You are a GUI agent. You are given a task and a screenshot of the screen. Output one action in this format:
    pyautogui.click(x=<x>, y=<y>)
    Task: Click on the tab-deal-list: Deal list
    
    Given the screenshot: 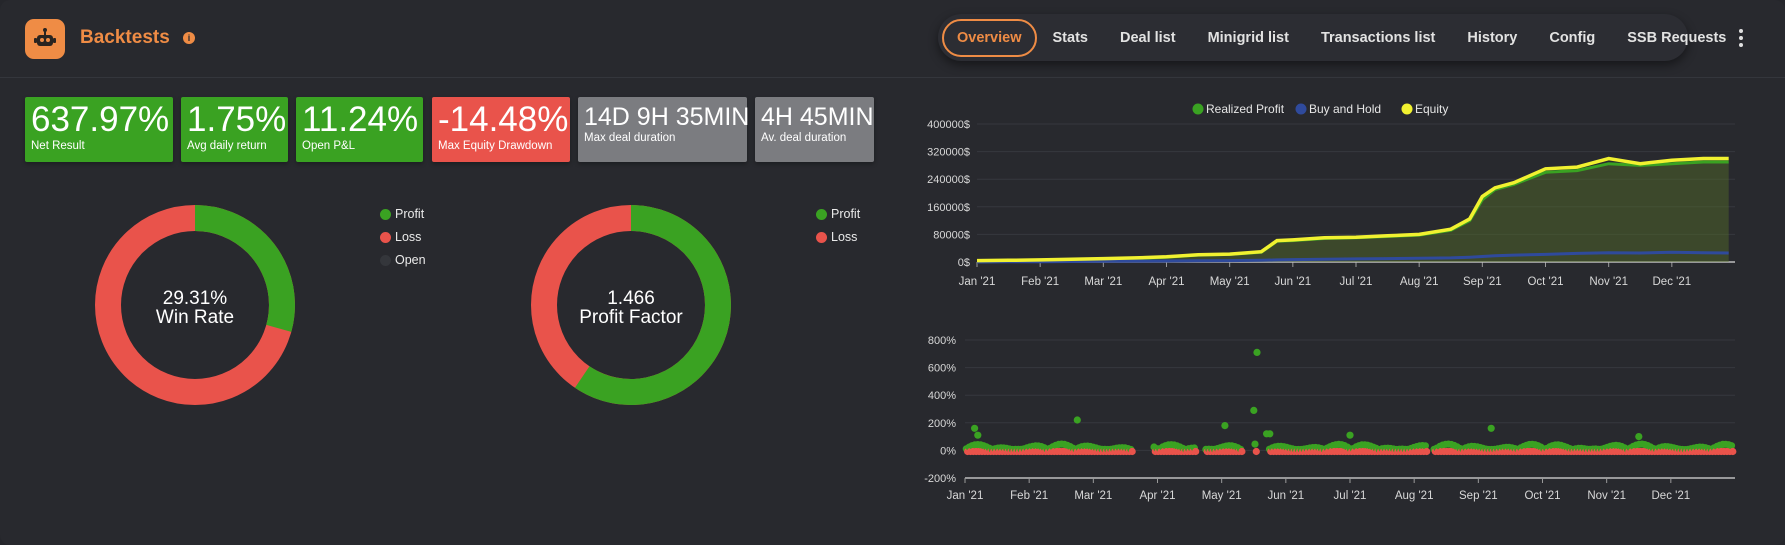 What is the action you would take?
    pyautogui.click(x=1147, y=37)
    